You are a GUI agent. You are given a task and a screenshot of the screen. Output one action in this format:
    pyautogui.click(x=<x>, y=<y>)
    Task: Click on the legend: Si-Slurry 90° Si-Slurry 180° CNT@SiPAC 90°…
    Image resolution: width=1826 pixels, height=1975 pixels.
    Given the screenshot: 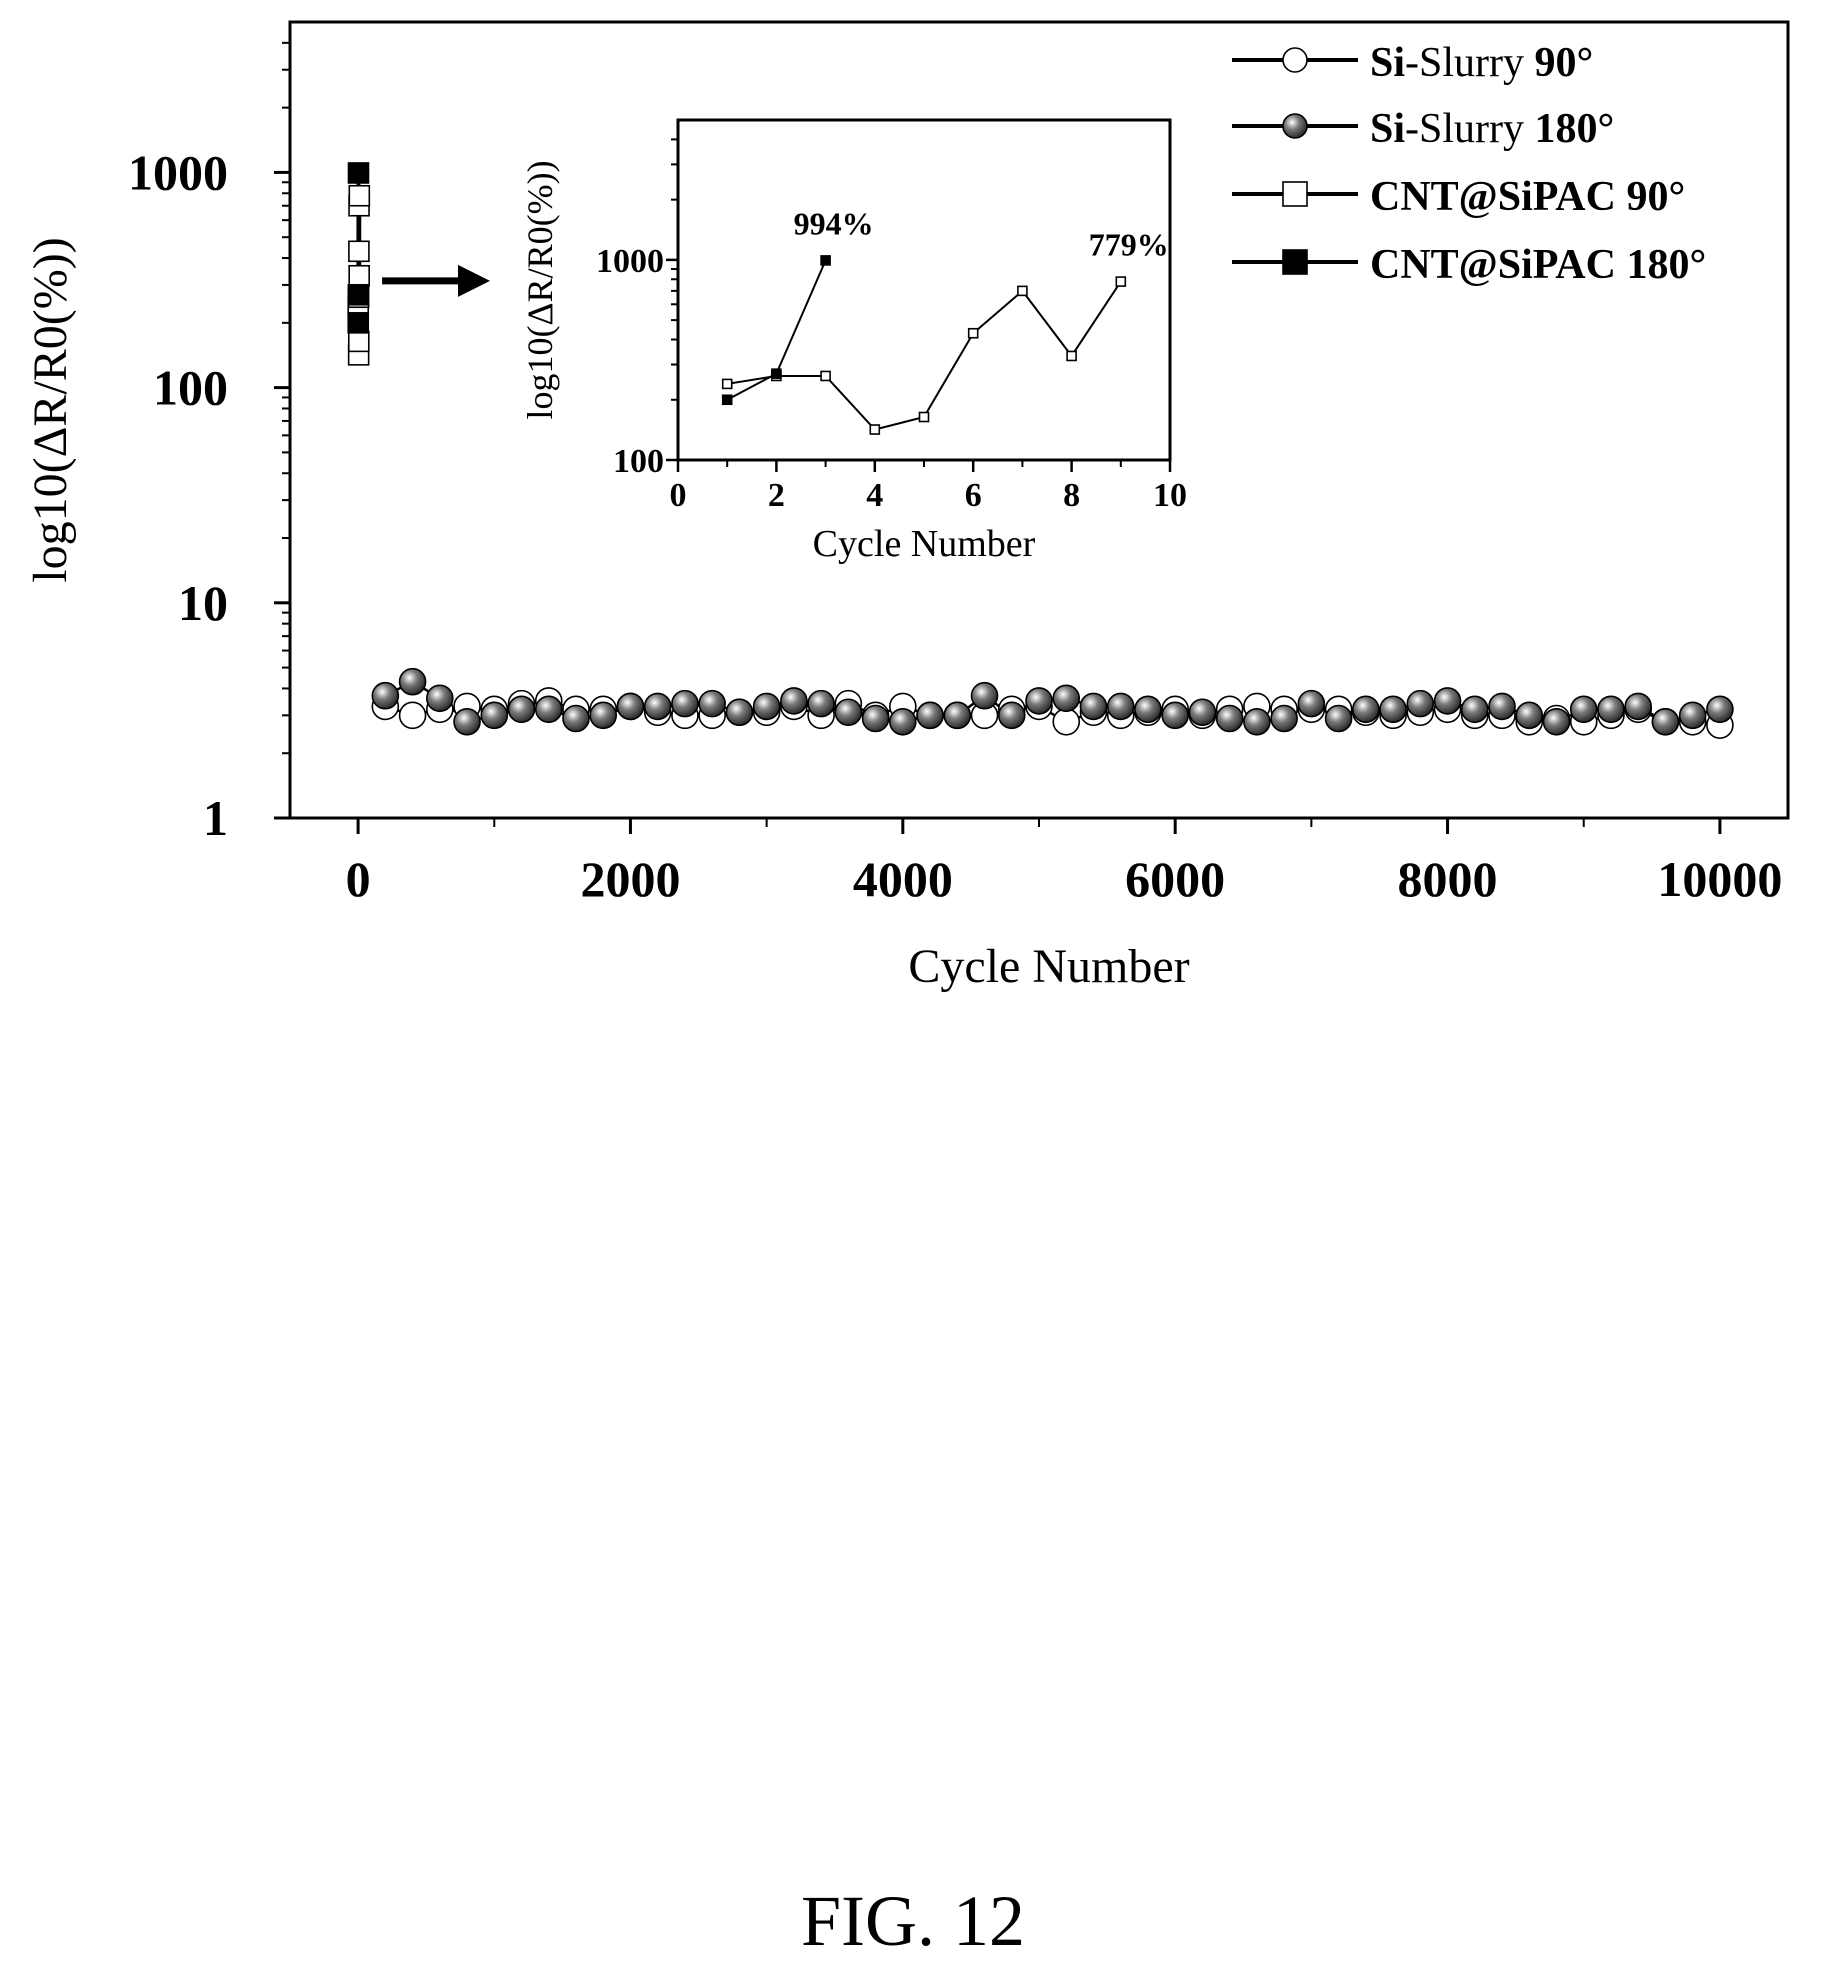 What is the action you would take?
    pyautogui.click(x=1469, y=164)
    